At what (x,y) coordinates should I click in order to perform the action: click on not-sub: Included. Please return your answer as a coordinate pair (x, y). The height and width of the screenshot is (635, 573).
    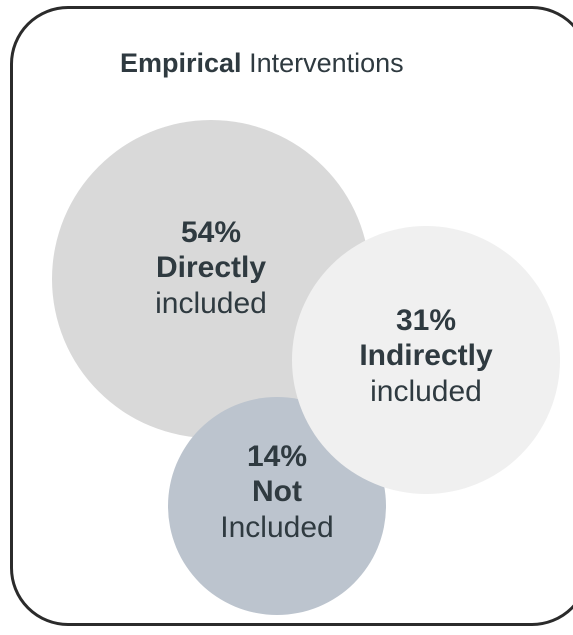
    Looking at the image, I should click on (277, 527).